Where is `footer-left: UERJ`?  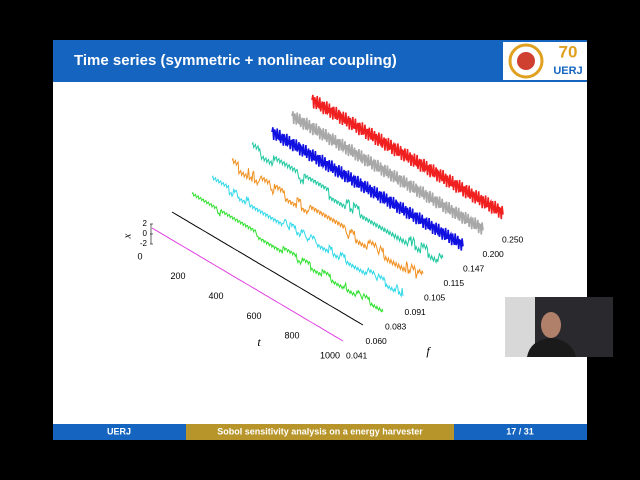
footer-left: UERJ is located at coordinates (119, 431).